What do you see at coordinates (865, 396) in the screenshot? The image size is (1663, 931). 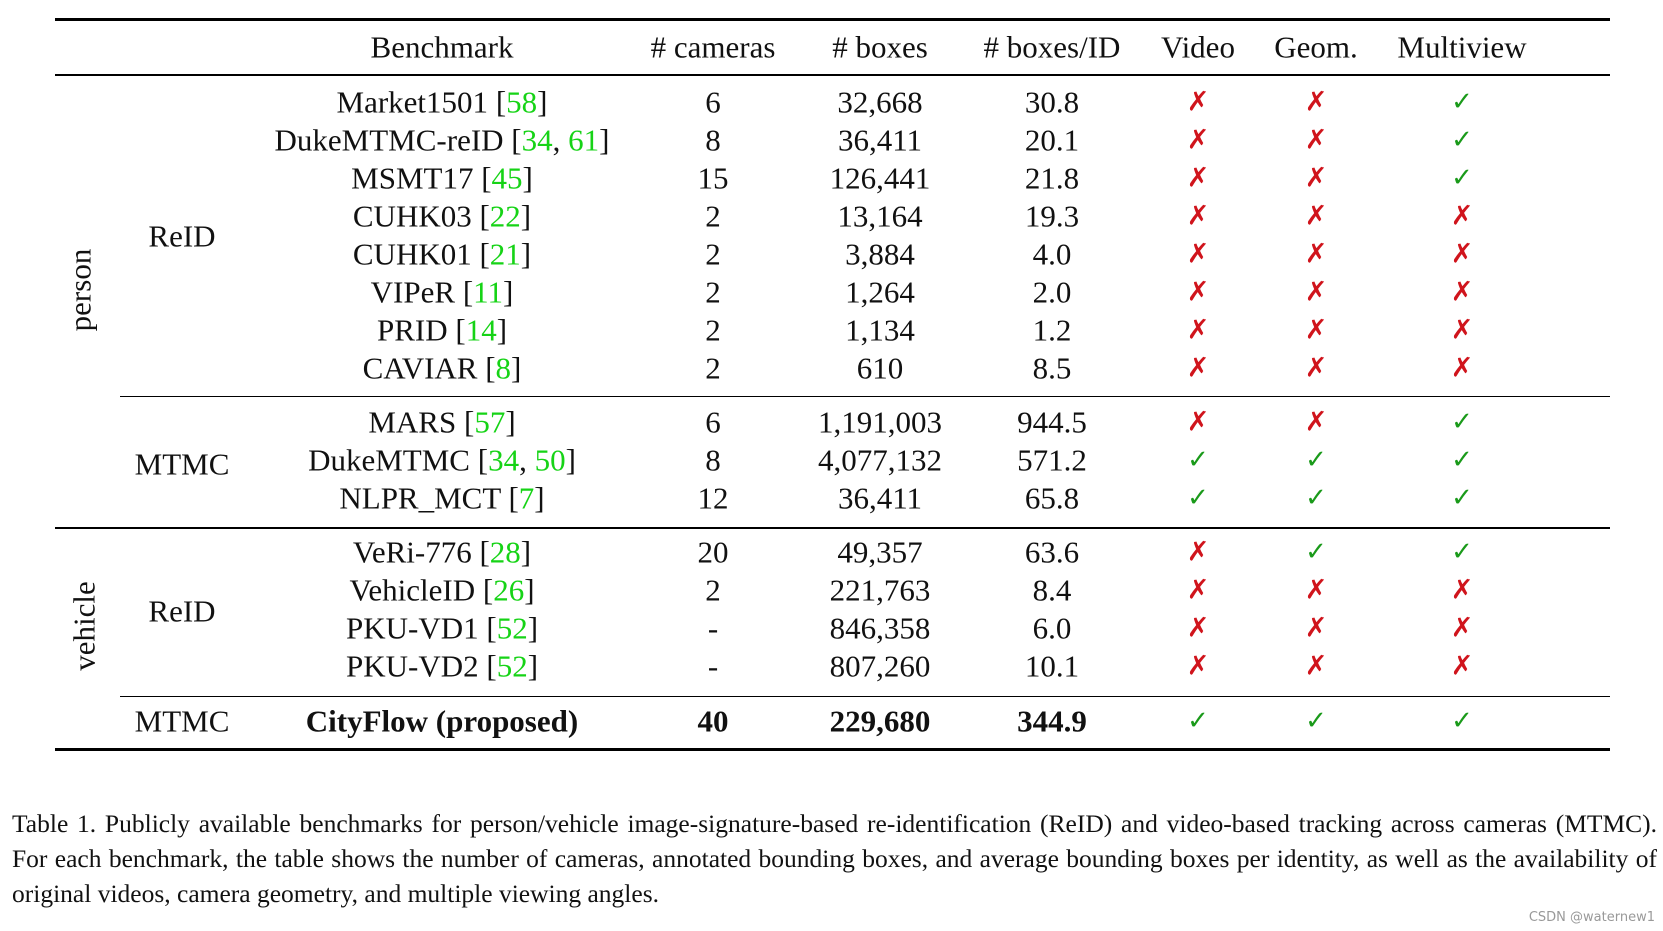 I see `person-reid-mtmc-rule` at bounding box center [865, 396].